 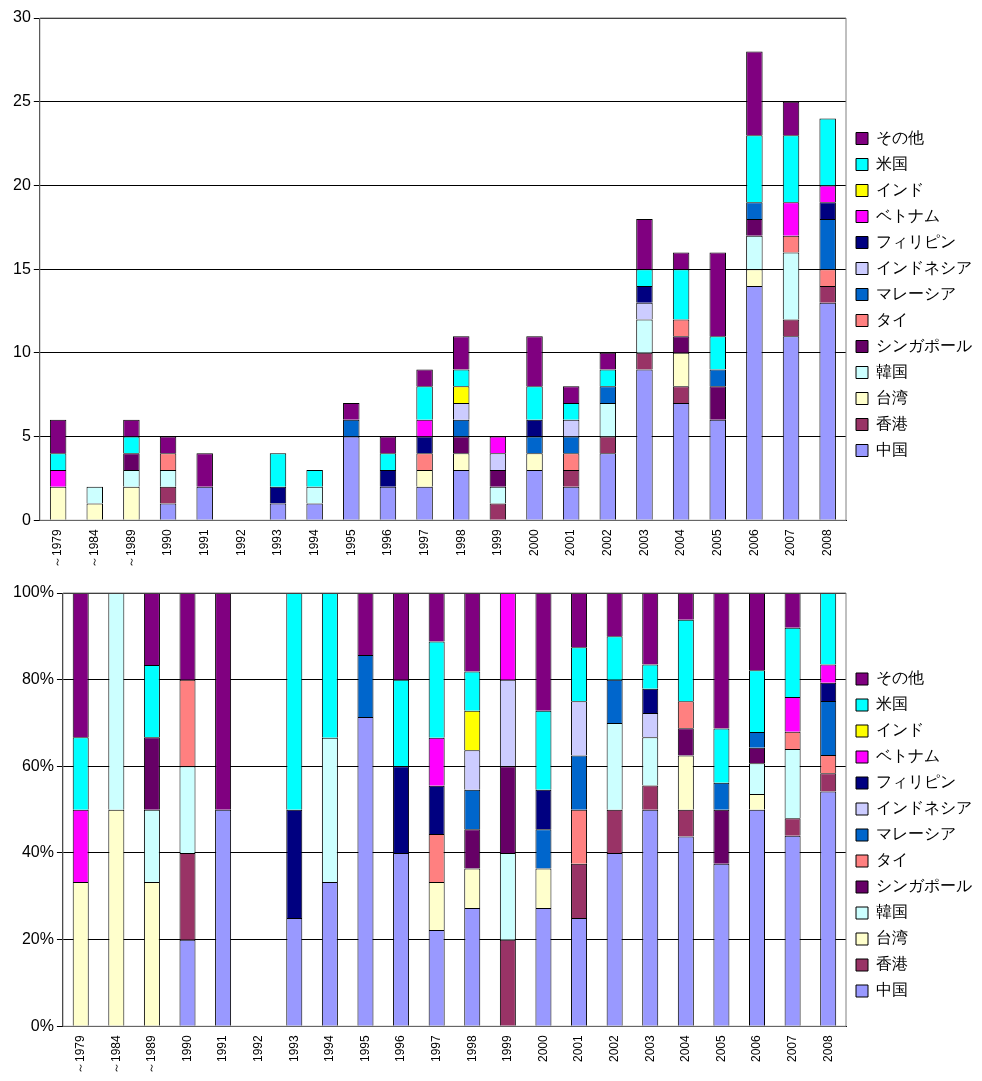 I want to click on y-tick-label: 20, so click(x=22, y=184).